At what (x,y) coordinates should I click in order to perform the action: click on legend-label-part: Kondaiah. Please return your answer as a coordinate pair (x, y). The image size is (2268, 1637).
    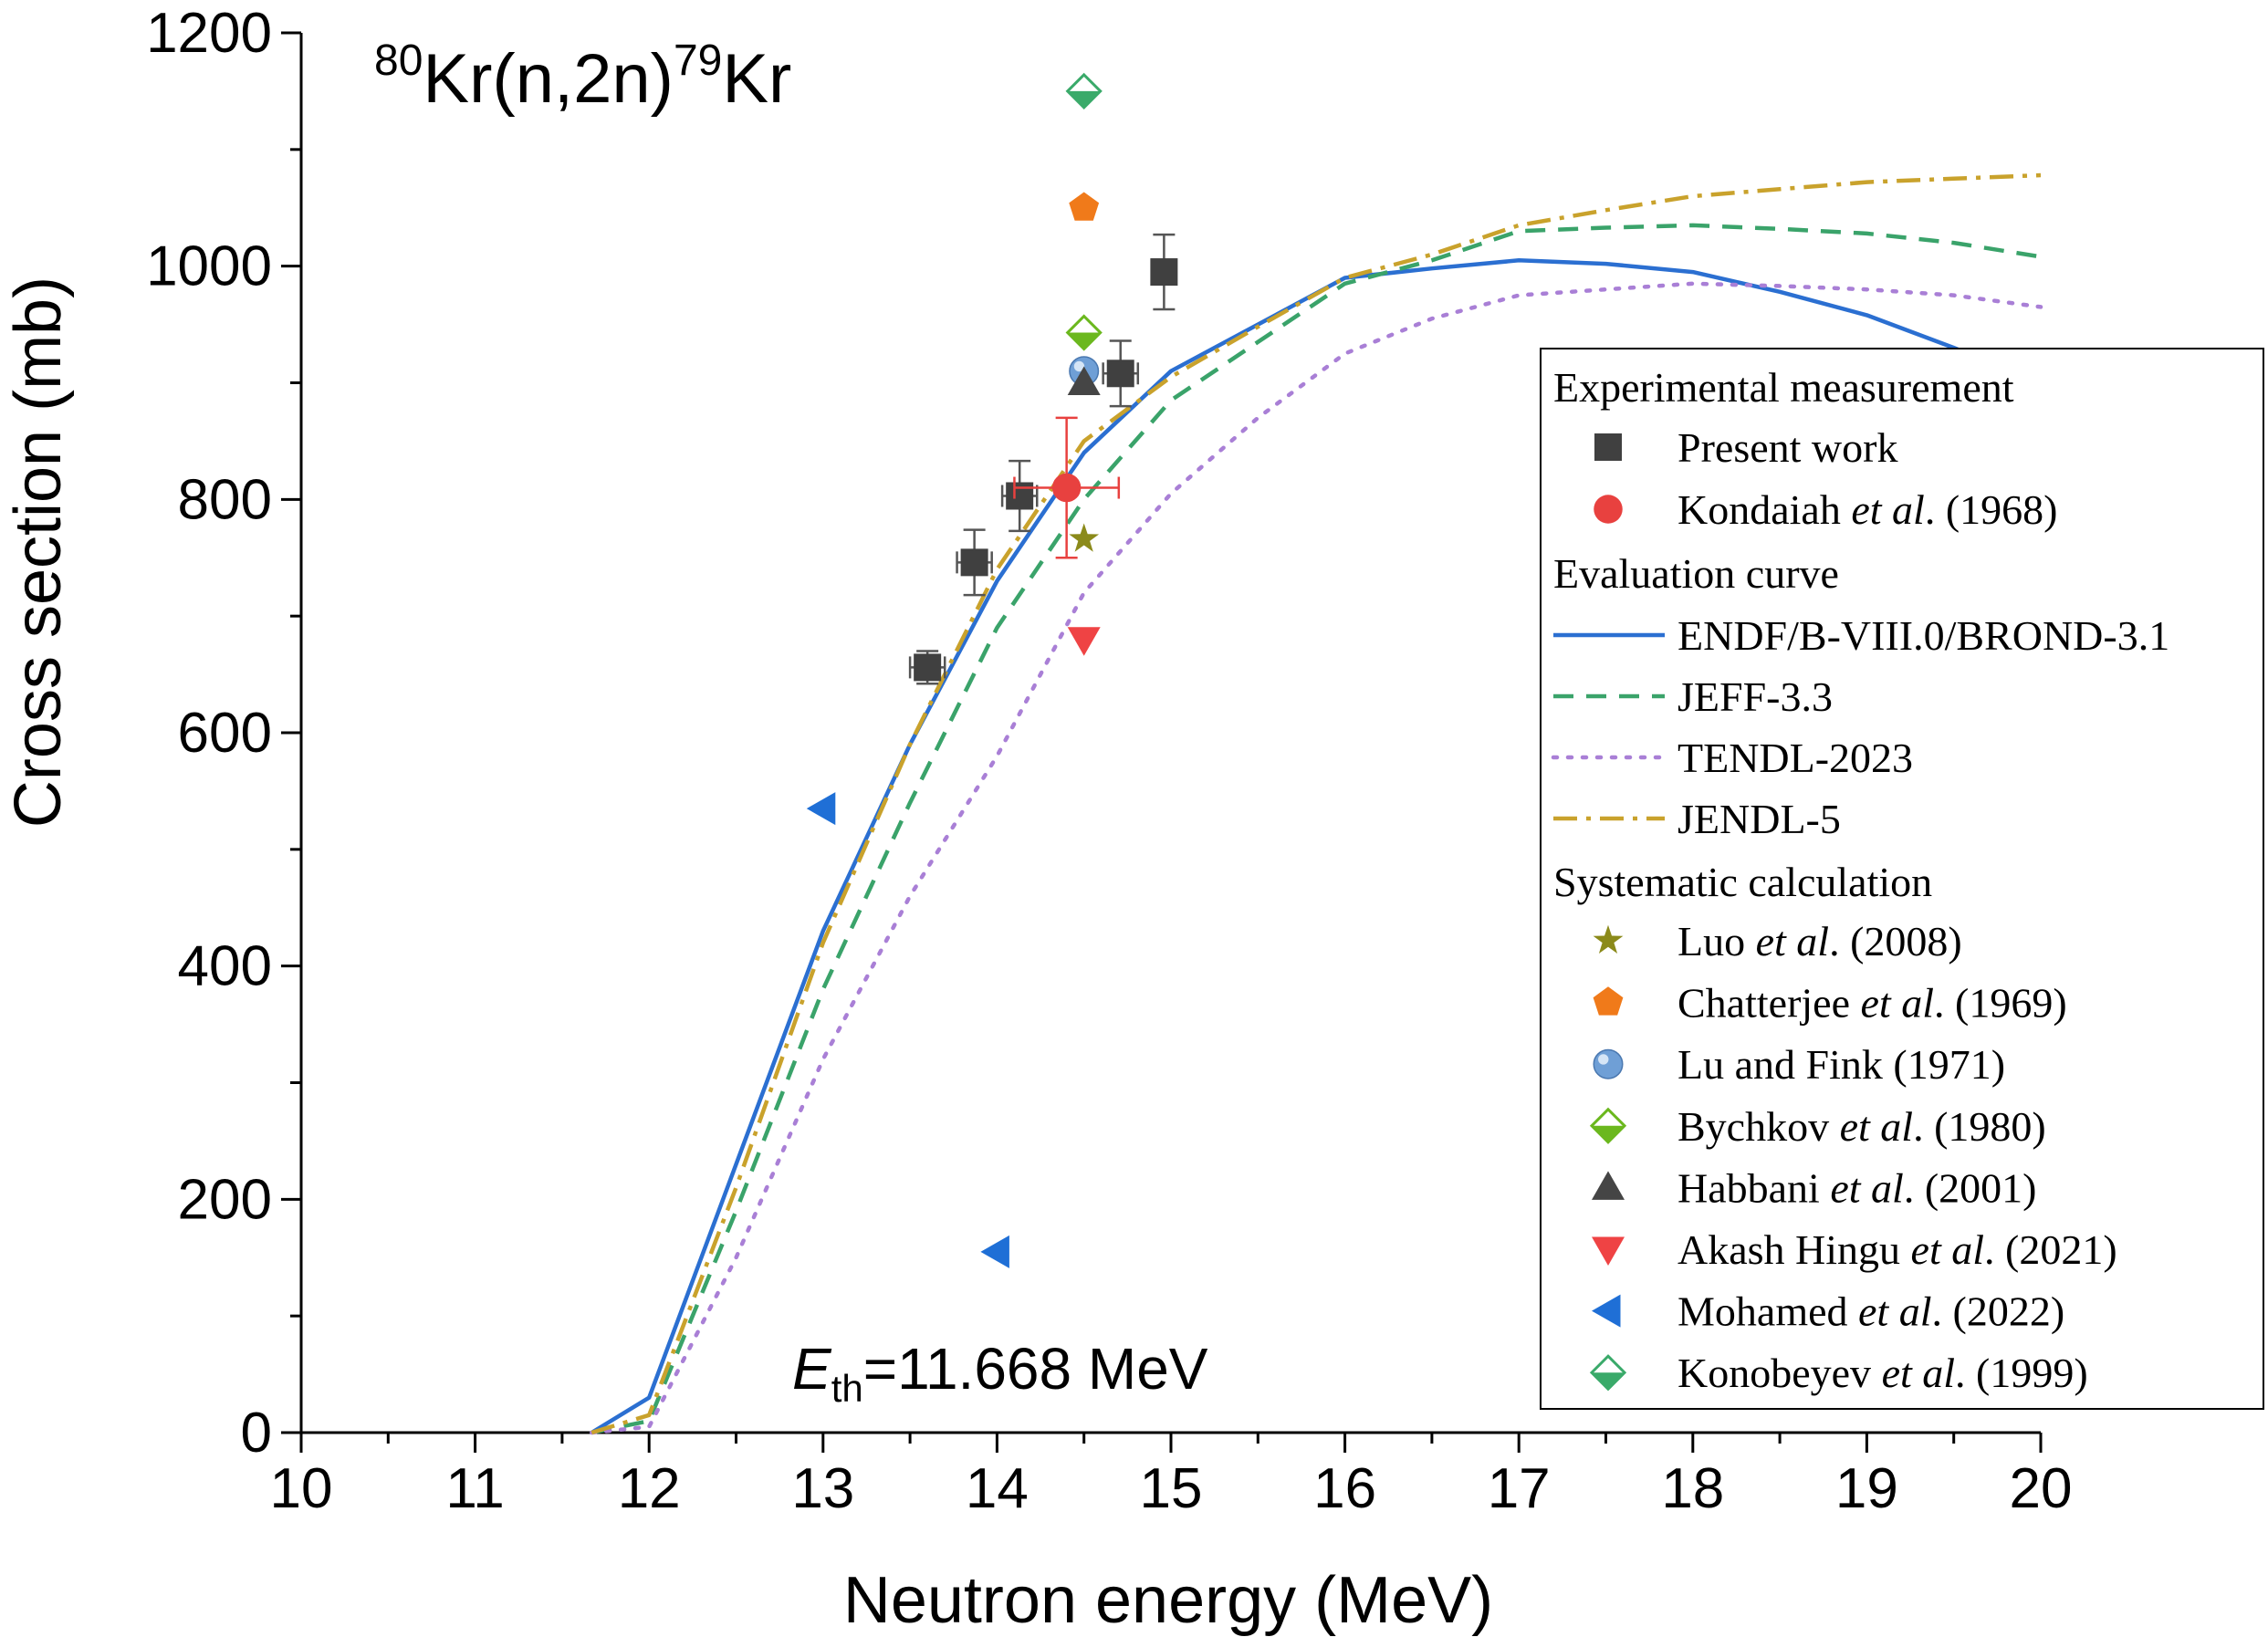
    Looking at the image, I should click on (1764, 509).